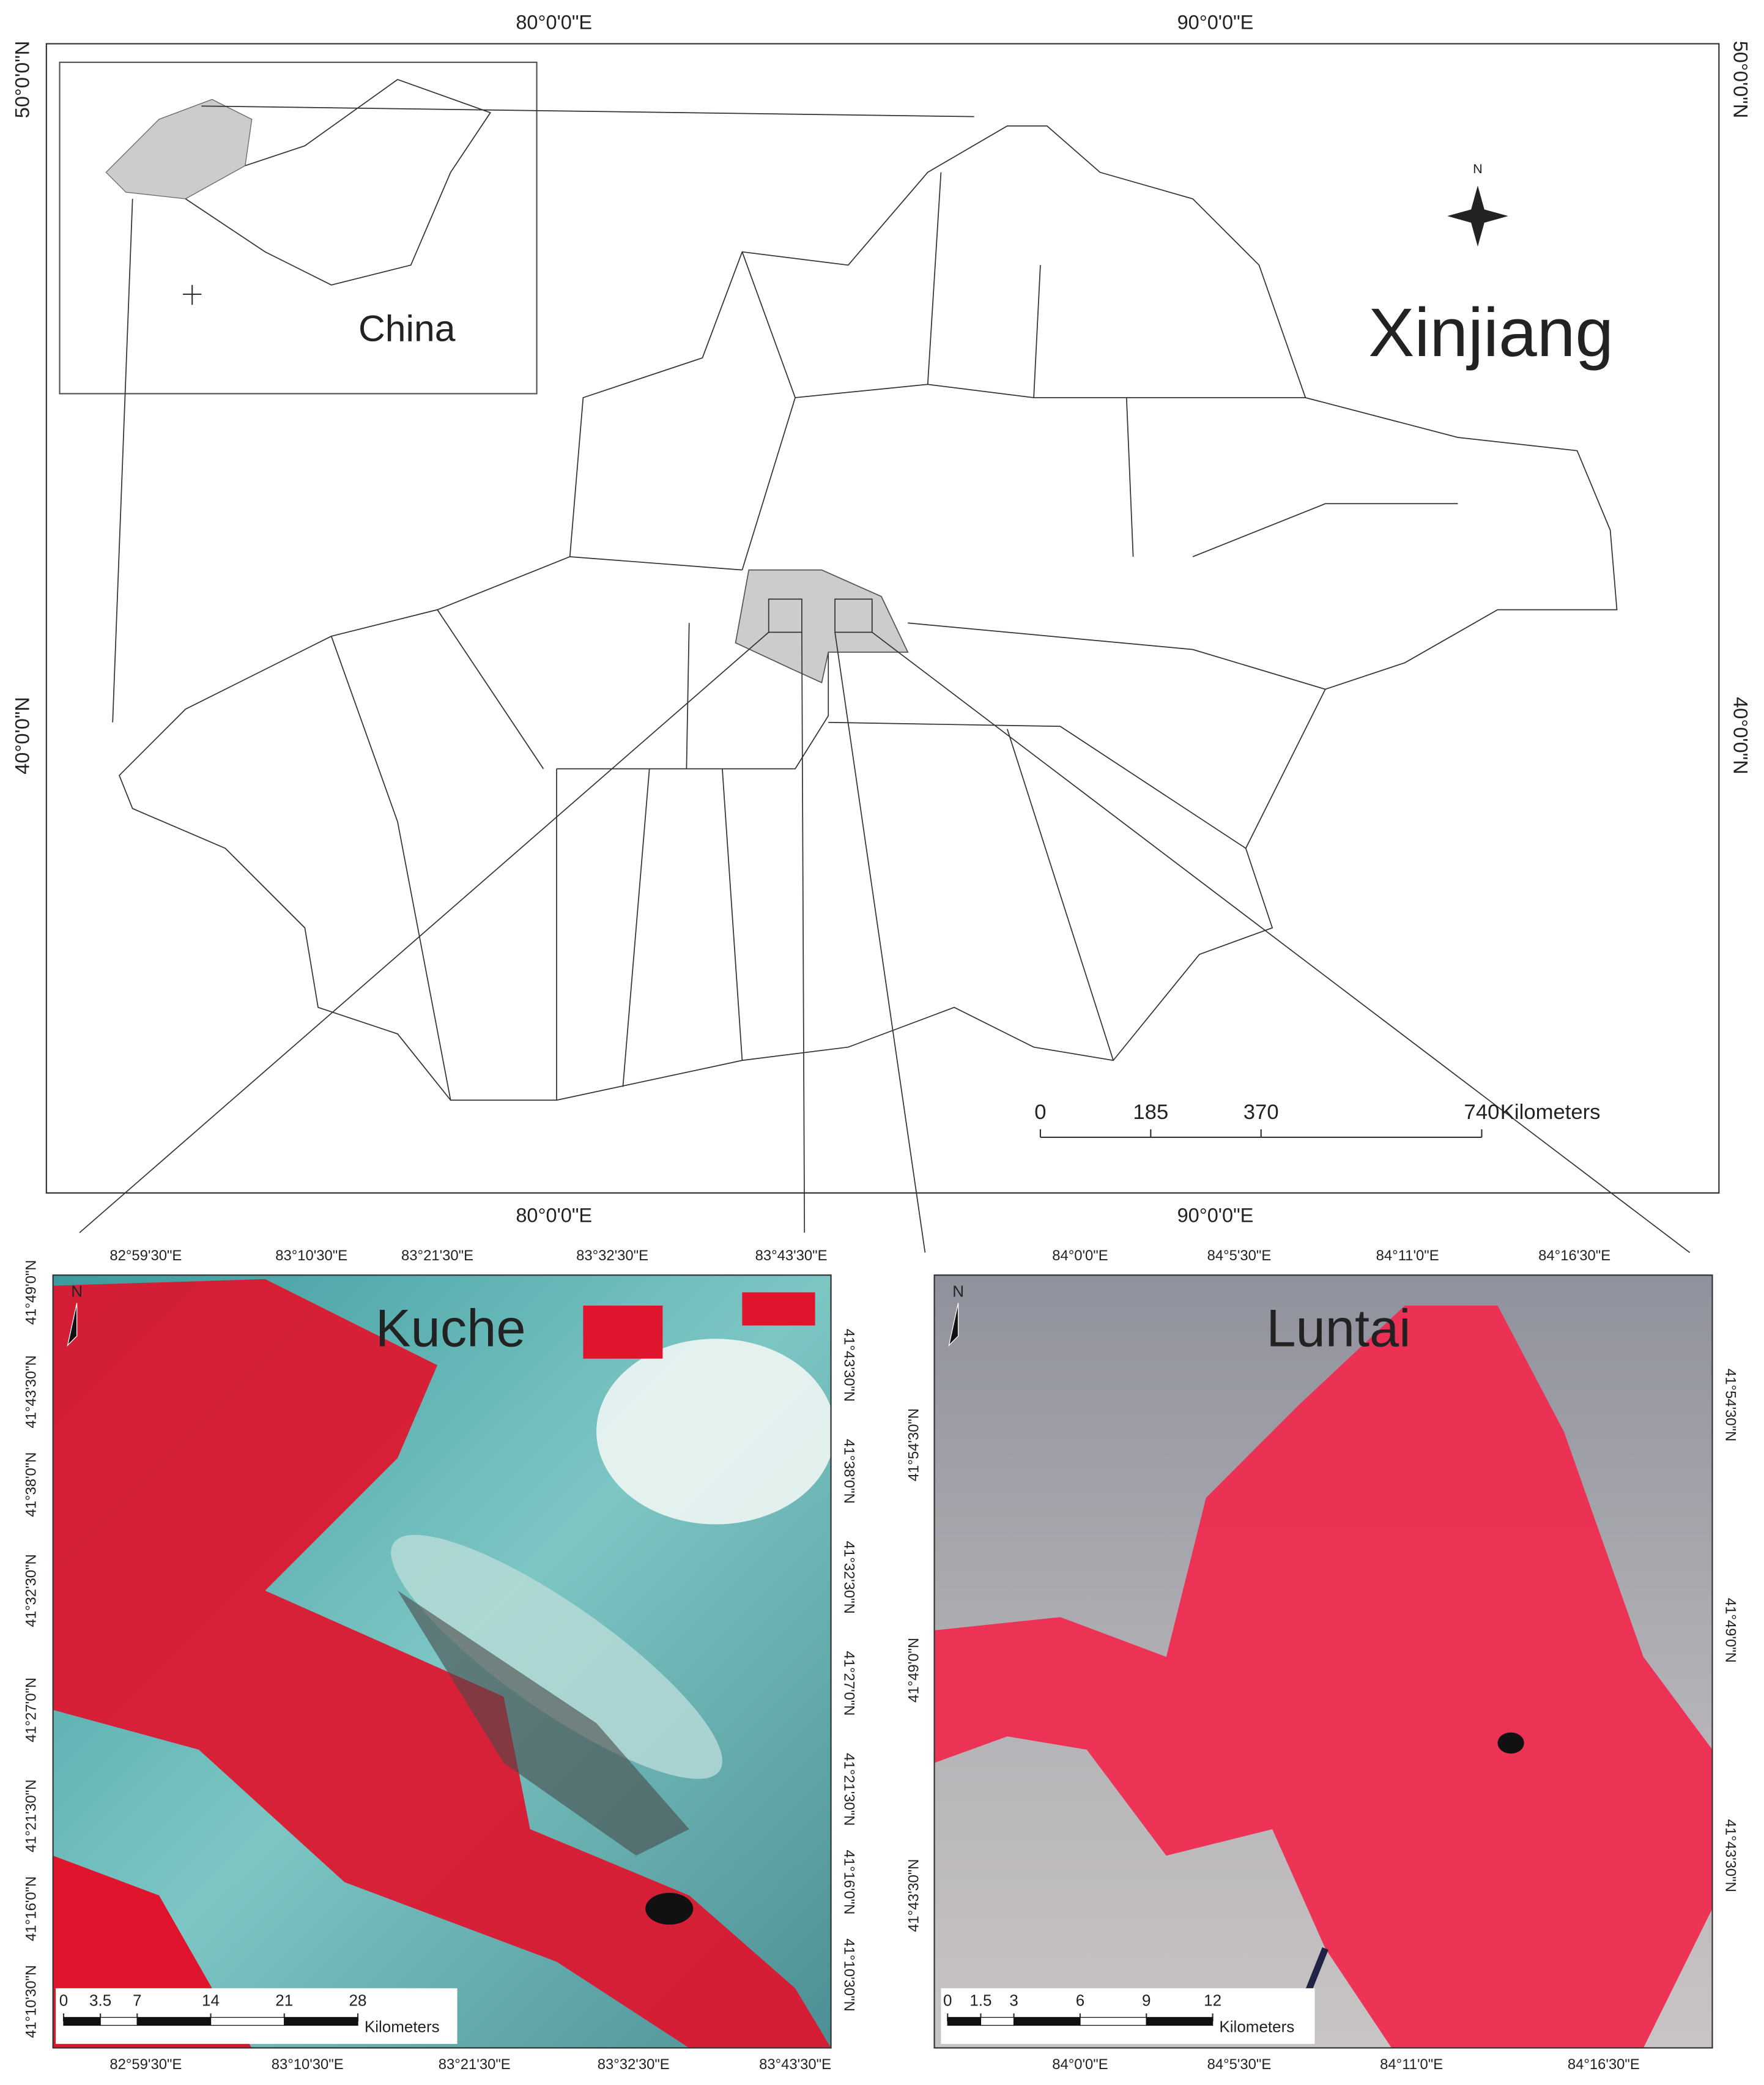  Describe the element at coordinates (1150, 1112) in the screenshot. I see `scale-label: 185` at that location.